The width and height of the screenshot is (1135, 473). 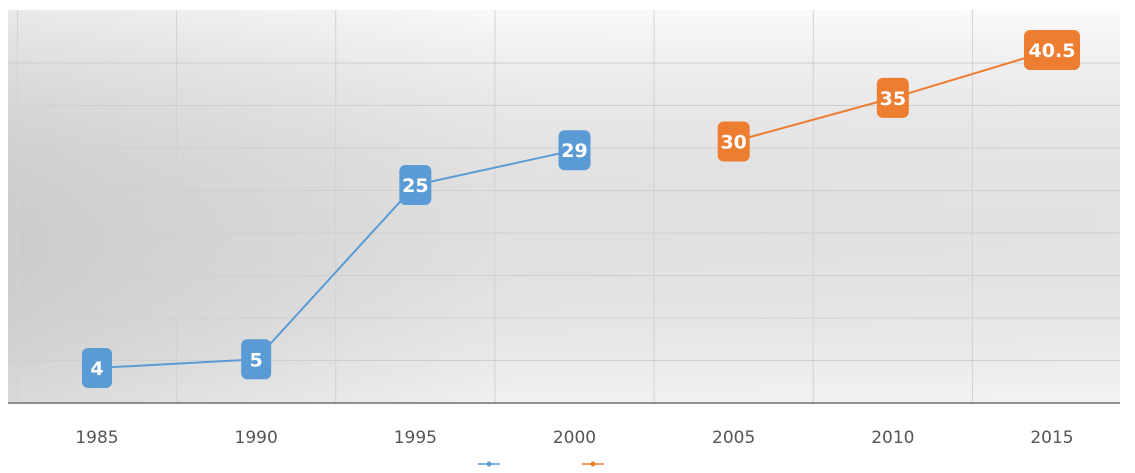 I want to click on data-label: 25, so click(x=415, y=186).